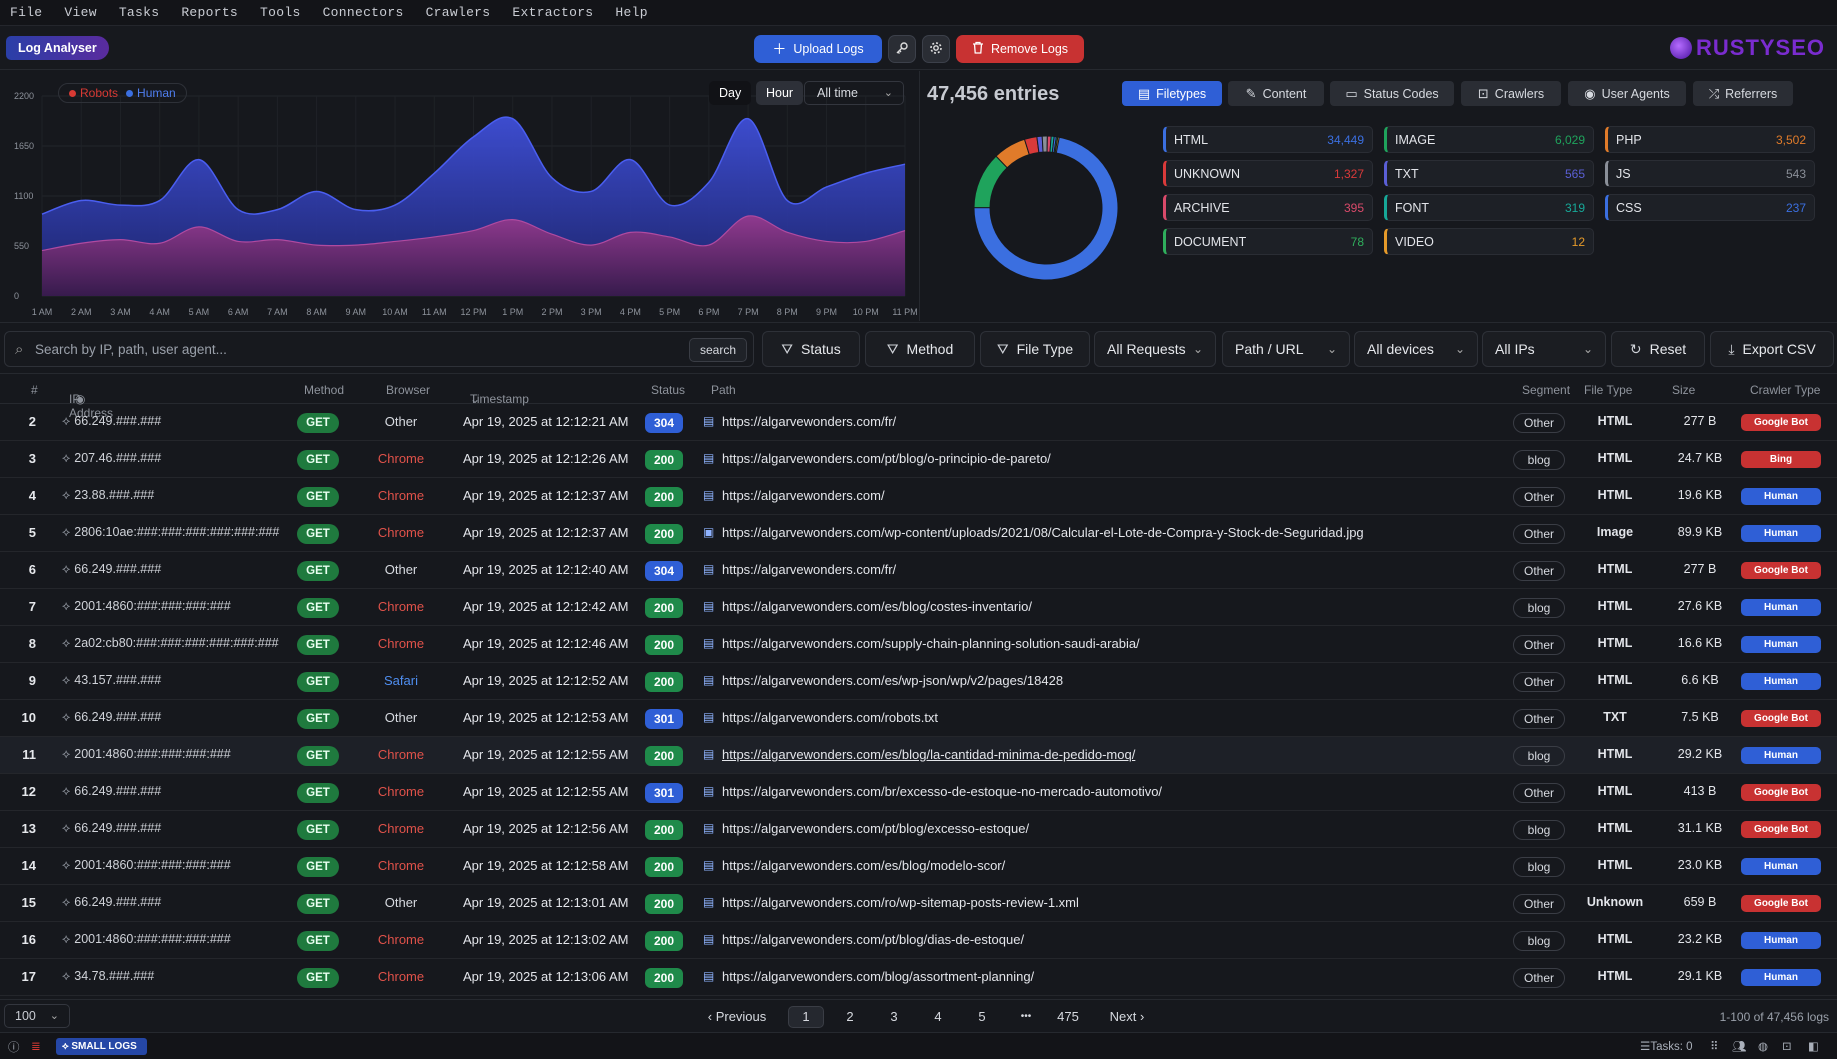 Image resolution: width=1837 pixels, height=1059 pixels. I want to click on filetype-card-document: DOCUMENT 78, so click(1268, 241).